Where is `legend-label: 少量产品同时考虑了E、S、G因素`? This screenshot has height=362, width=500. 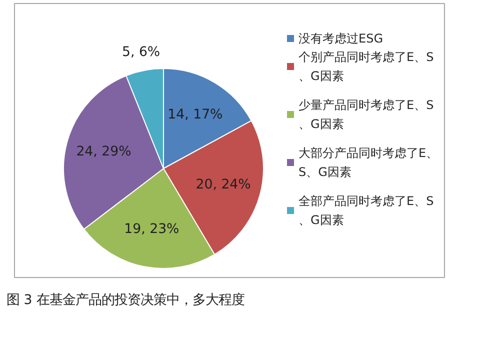
legend-label: 少量产品同时考虑了E、S、G因素 is located at coordinates (366, 114).